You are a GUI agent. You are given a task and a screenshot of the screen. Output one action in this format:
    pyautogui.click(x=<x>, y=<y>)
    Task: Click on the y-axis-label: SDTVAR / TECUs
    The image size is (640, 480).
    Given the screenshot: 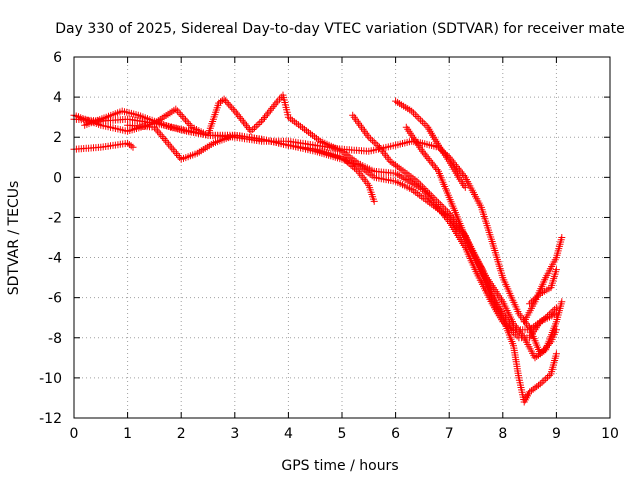 What is the action you would take?
    pyautogui.click(x=14, y=238)
    